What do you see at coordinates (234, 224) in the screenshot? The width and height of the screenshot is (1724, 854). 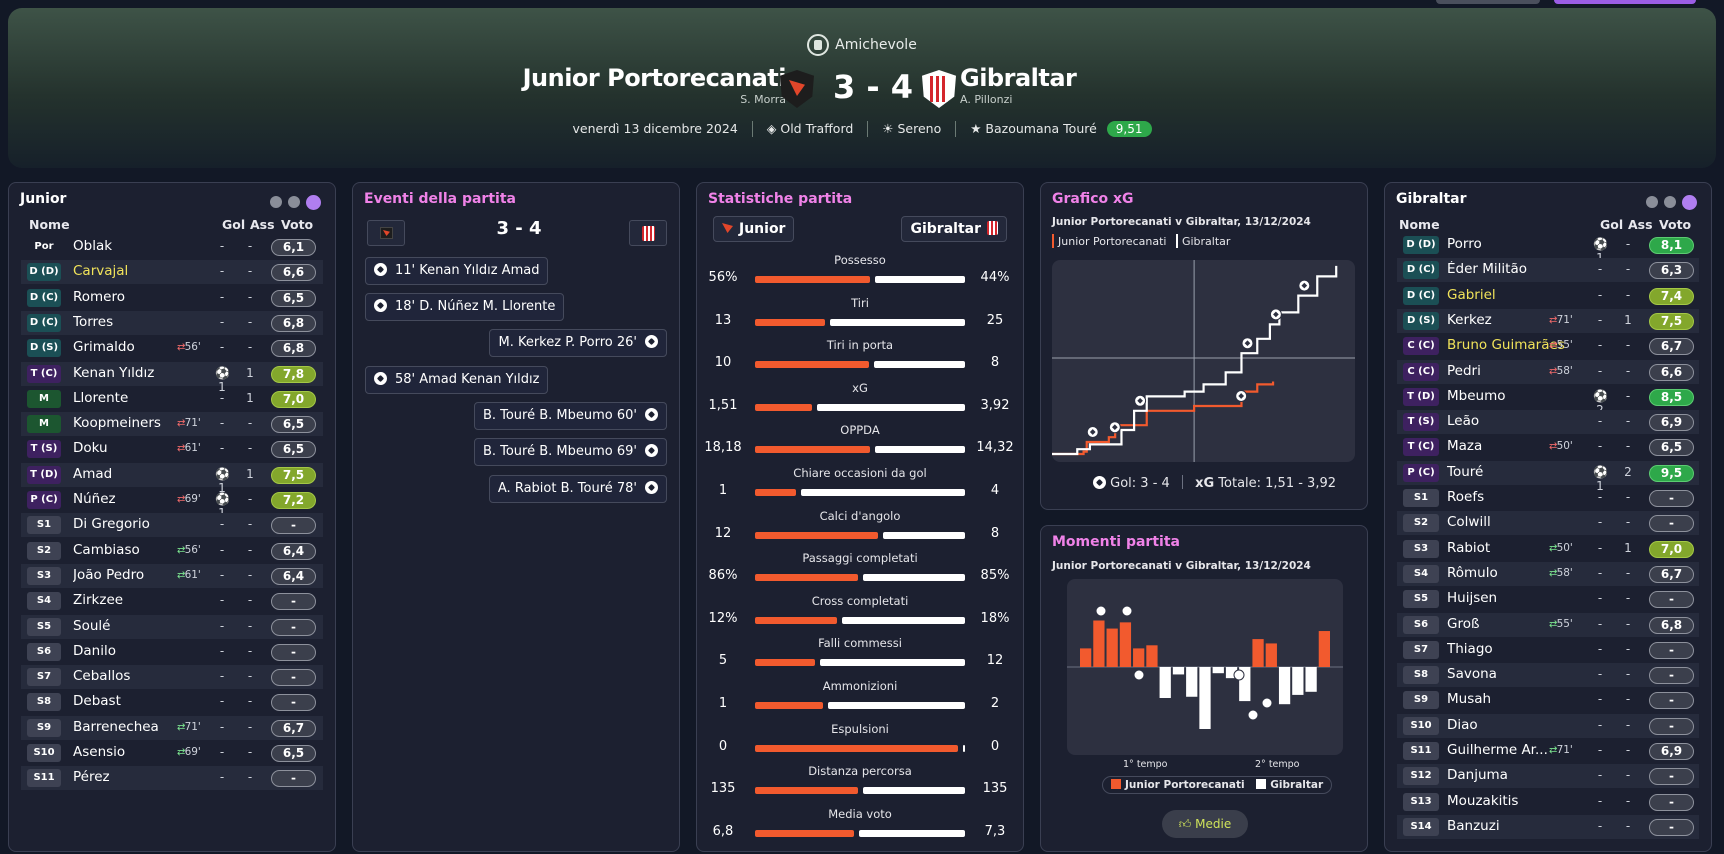 I see `col-goals-header: Gol` at bounding box center [234, 224].